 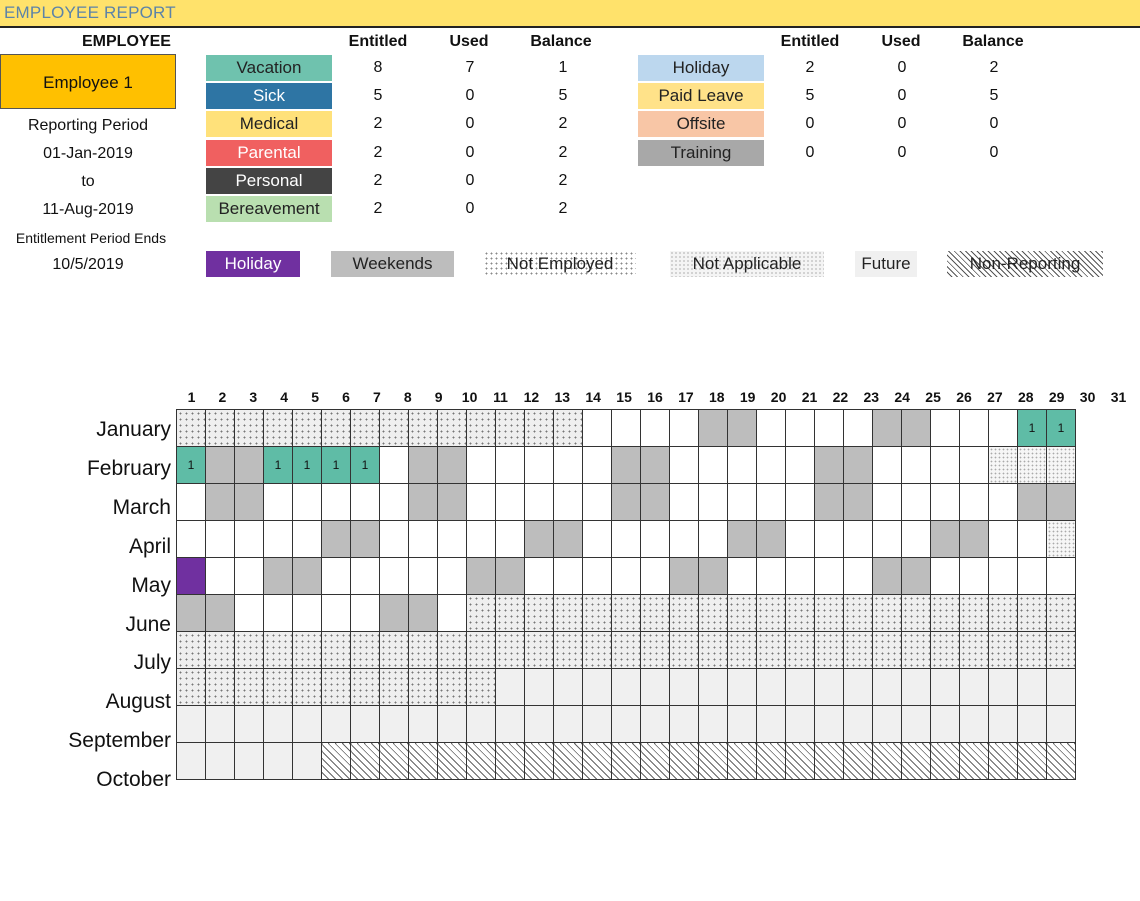 I want to click on day-cell-not-applicable, so click(x=1061, y=465).